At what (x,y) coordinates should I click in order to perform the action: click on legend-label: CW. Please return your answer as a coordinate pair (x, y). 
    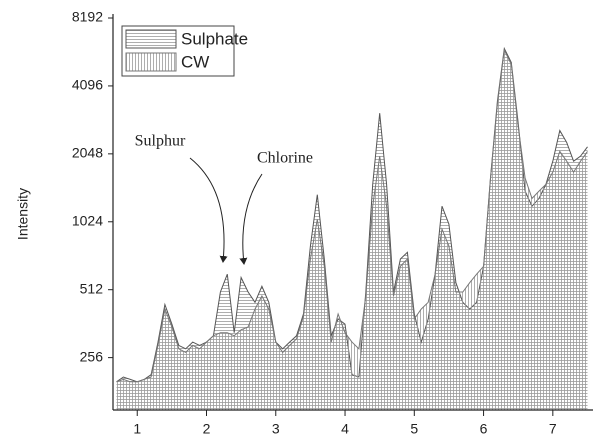
    Looking at the image, I should click on (195, 61).